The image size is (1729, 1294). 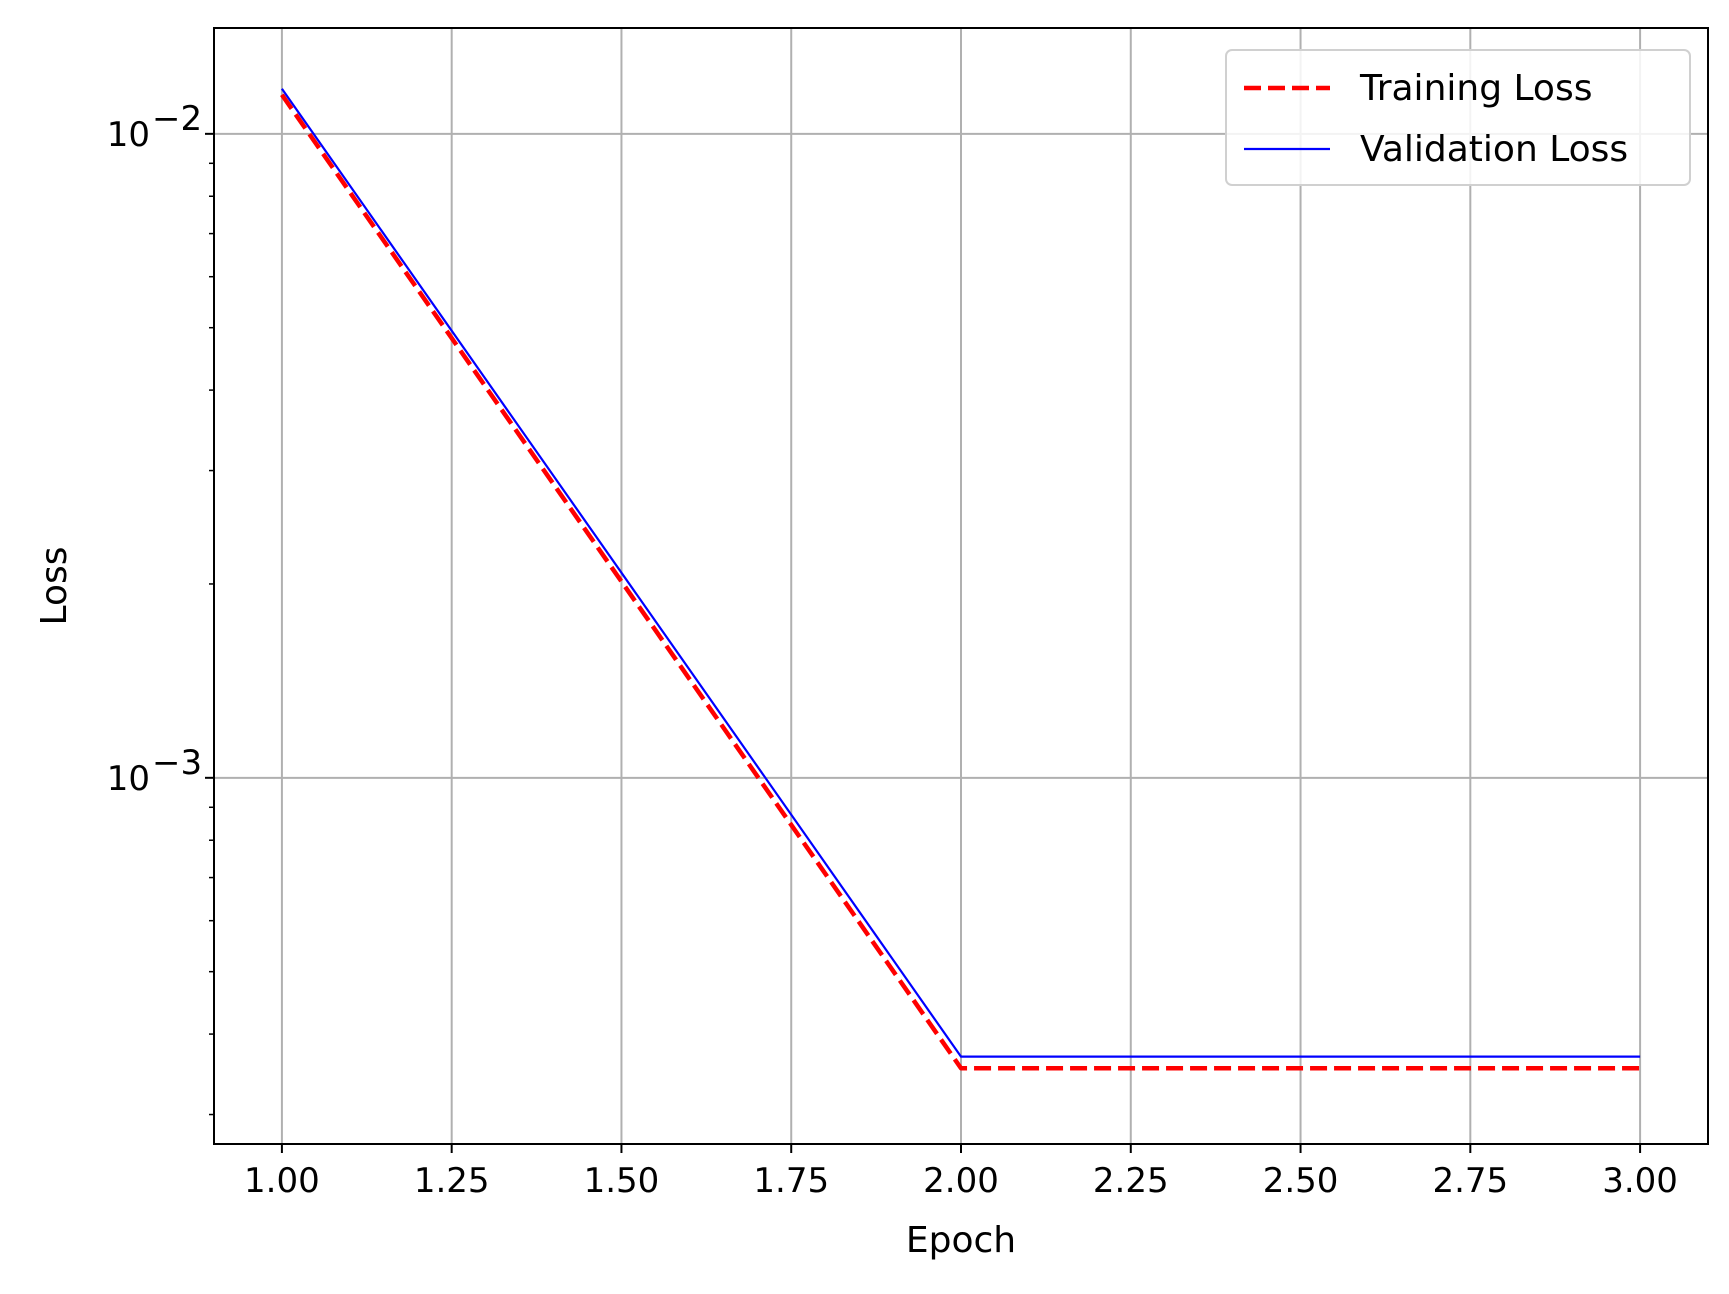 What do you see at coordinates (282, 1181) in the screenshot?
I see `x-tick-label: 1.00` at bounding box center [282, 1181].